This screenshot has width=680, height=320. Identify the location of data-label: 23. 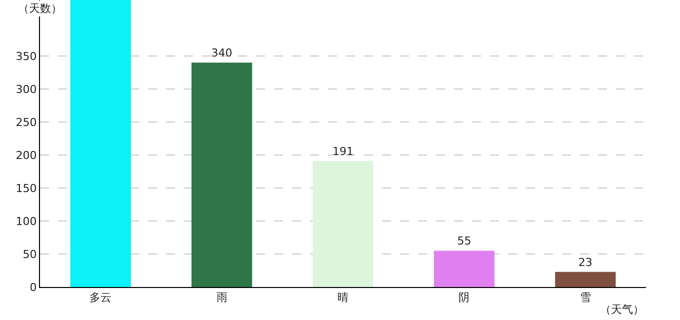
(585, 262).